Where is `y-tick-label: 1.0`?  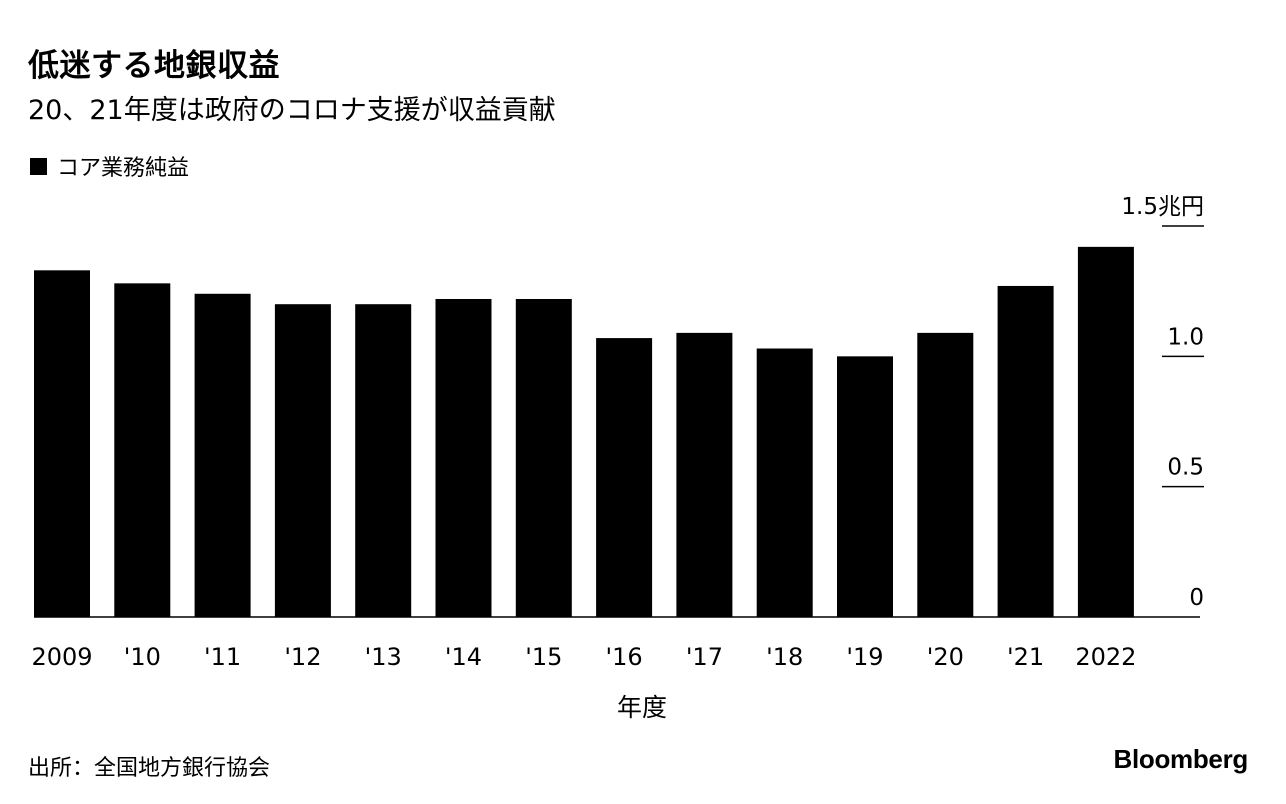
y-tick-label: 1.0 is located at coordinates (1185, 337).